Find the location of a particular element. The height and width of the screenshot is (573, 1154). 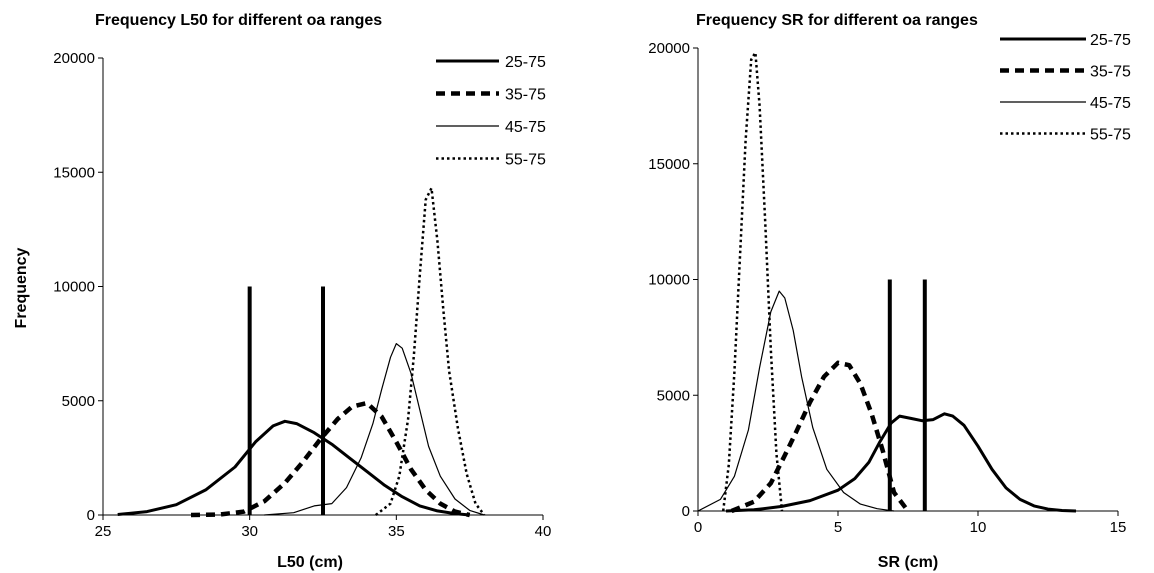

chart-l50-x-tick-label: 25 is located at coordinates (103, 531).